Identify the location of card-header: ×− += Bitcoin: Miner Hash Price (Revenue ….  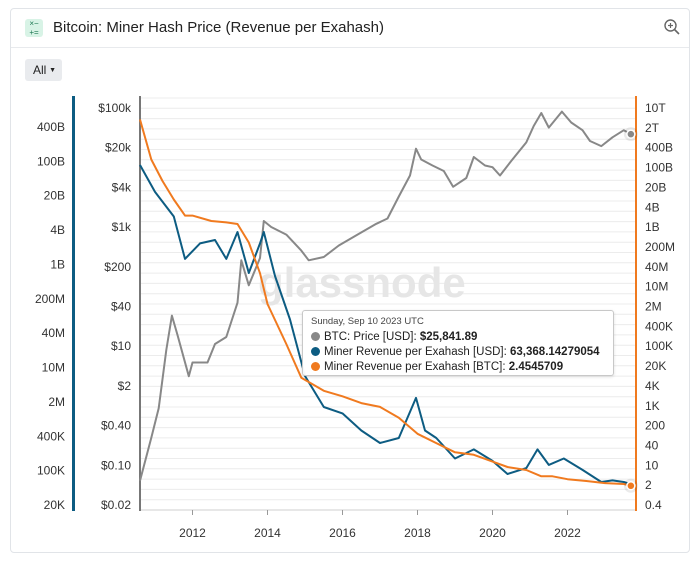
(350, 28).